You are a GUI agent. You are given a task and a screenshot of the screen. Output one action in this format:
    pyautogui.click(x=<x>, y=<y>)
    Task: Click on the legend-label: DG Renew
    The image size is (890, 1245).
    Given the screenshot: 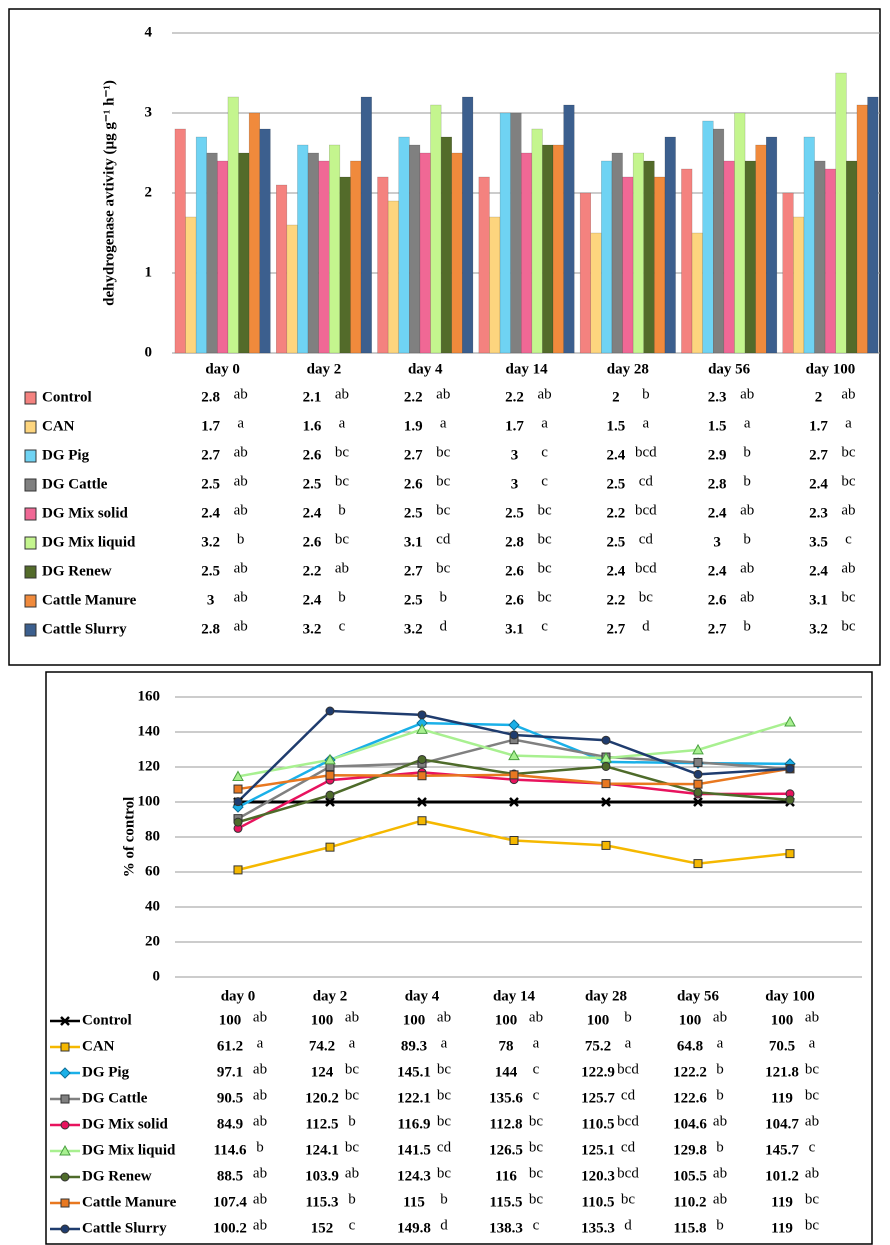 What is the action you would take?
    pyautogui.click(x=117, y=1176)
    